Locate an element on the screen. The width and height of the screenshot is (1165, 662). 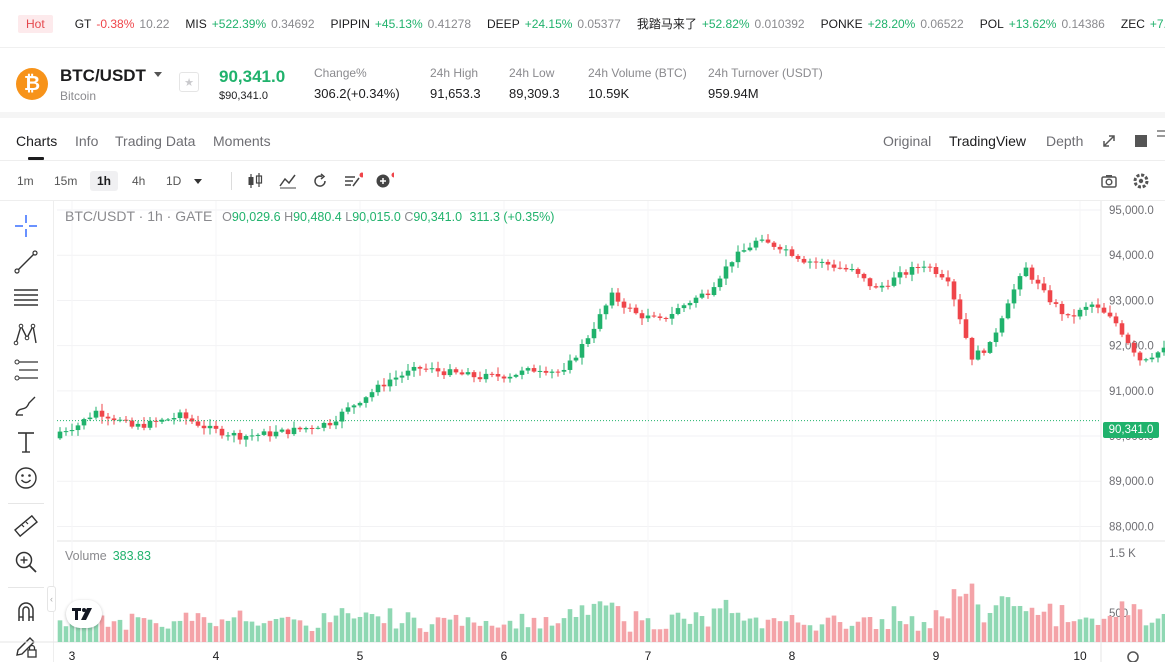
timeframe-4h: 4h is located at coordinates (139, 181).